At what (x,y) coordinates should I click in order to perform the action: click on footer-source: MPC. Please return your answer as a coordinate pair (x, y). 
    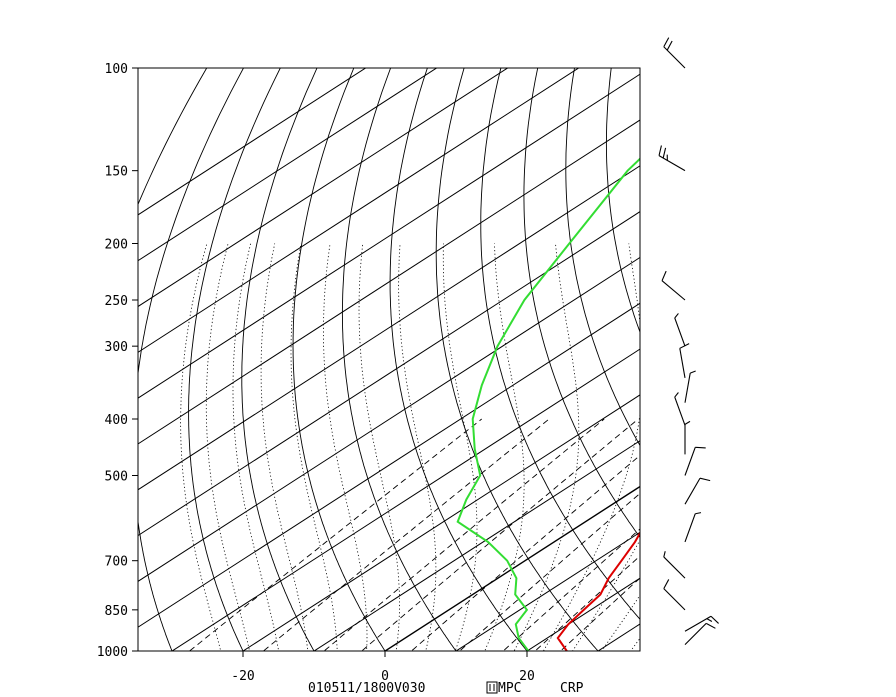
    Looking at the image, I should click on (509, 688).